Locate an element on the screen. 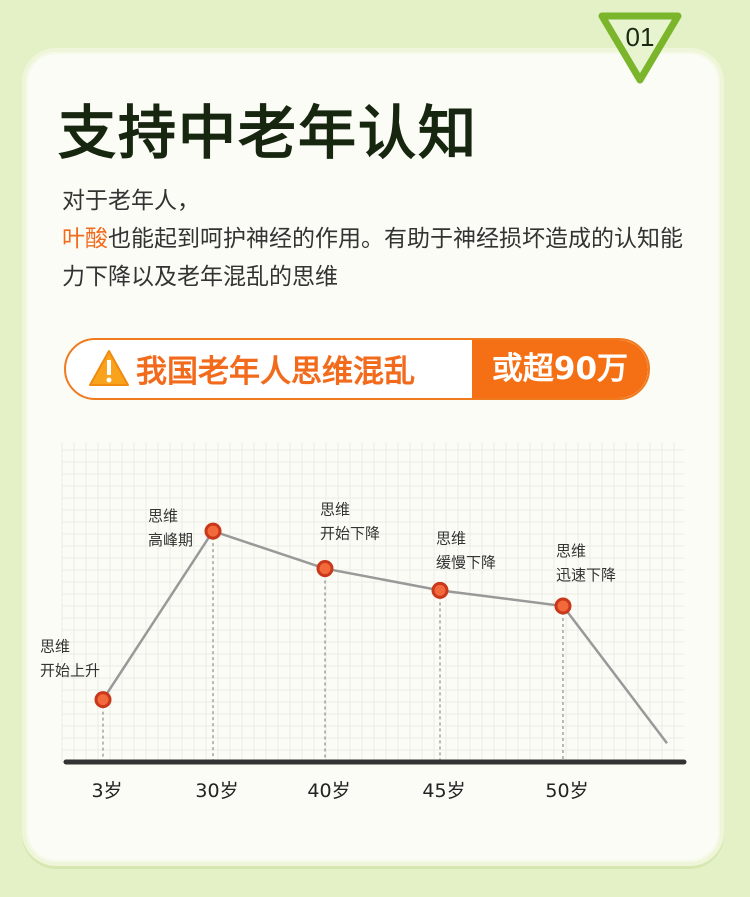 Image resolution: width=750 pixels, height=897 pixels. description-line1: 对于老年人， is located at coordinates (131, 201).